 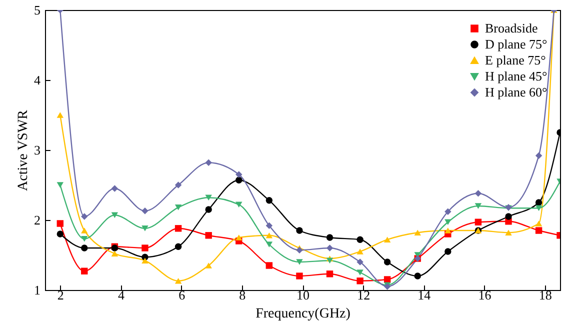 I want to click on x-tick-label: 14, so click(x=425, y=295).